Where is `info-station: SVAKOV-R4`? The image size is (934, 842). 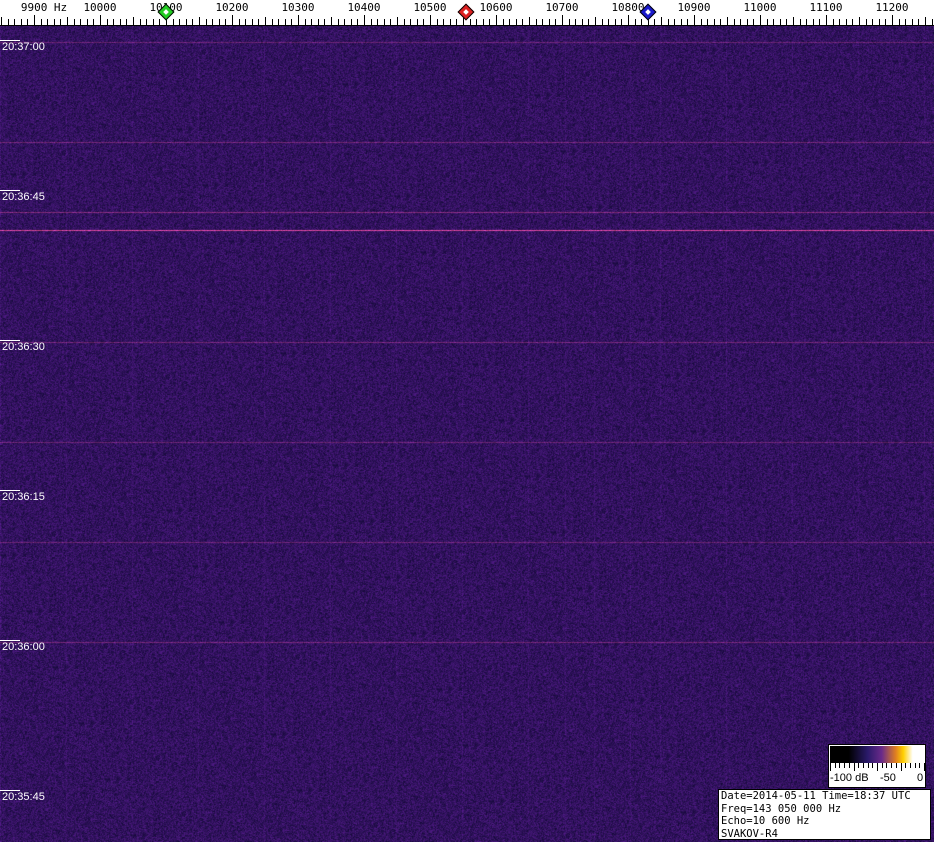
info-station: SVAKOV-R4 is located at coordinates (749, 833).